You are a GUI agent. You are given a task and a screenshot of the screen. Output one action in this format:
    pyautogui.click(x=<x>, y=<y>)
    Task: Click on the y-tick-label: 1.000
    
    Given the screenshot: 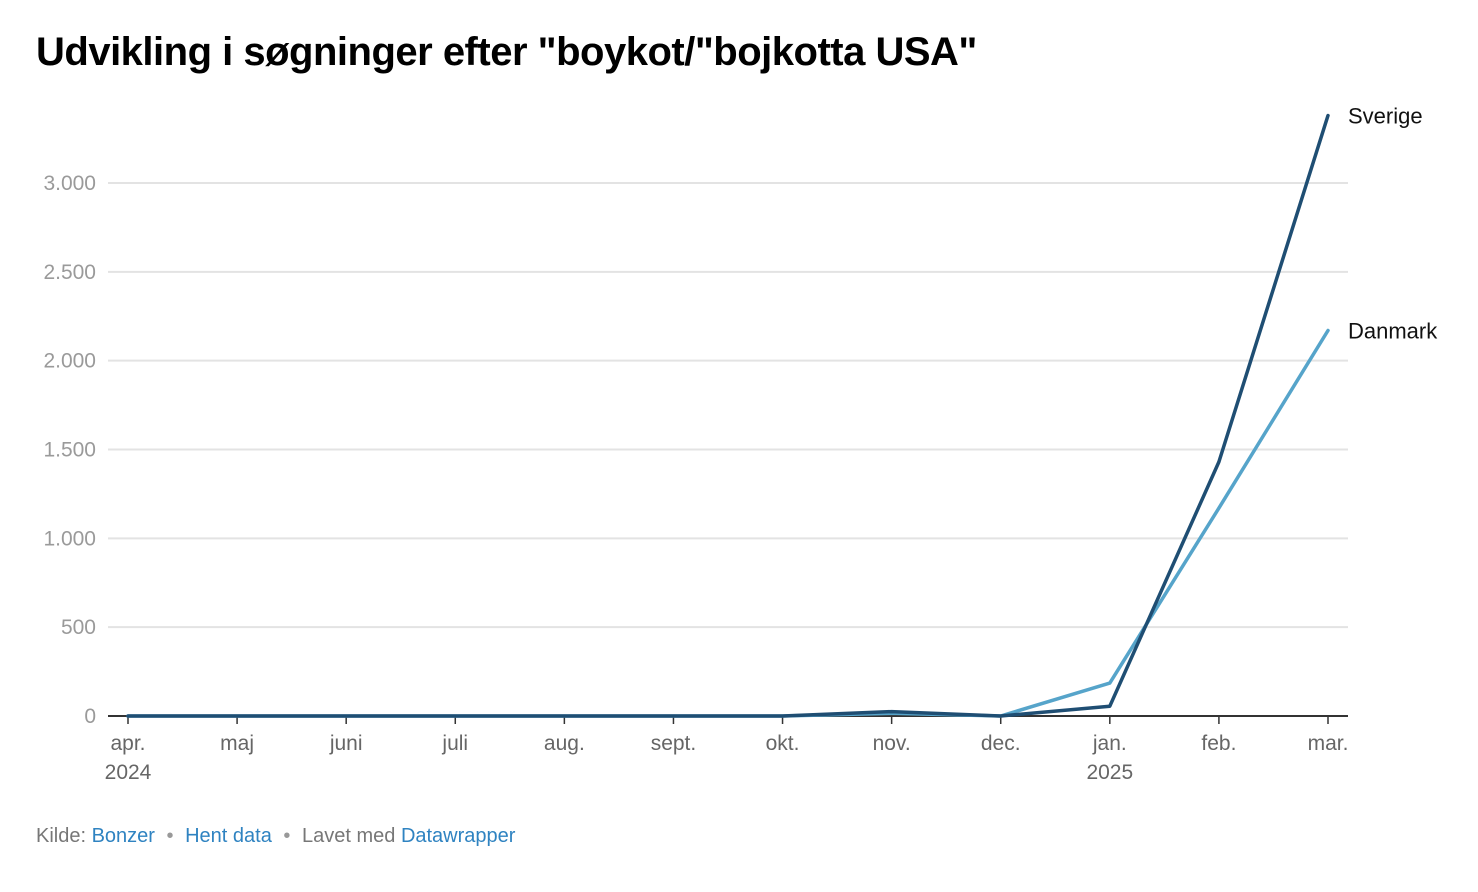 What is the action you would take?
    pyautogui.click(x=69, y=538)
    